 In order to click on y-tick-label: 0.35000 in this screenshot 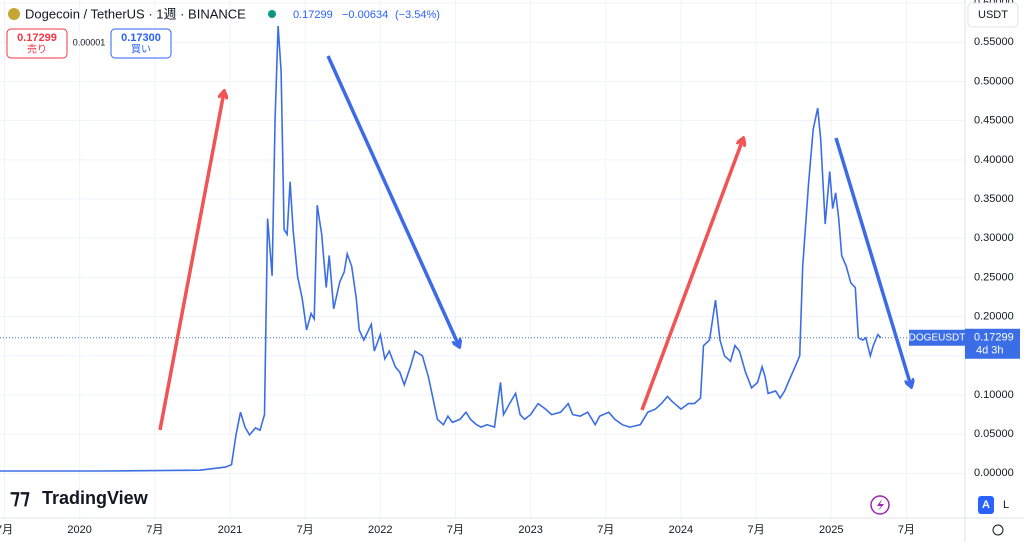, I will do `click(994, 199)`.